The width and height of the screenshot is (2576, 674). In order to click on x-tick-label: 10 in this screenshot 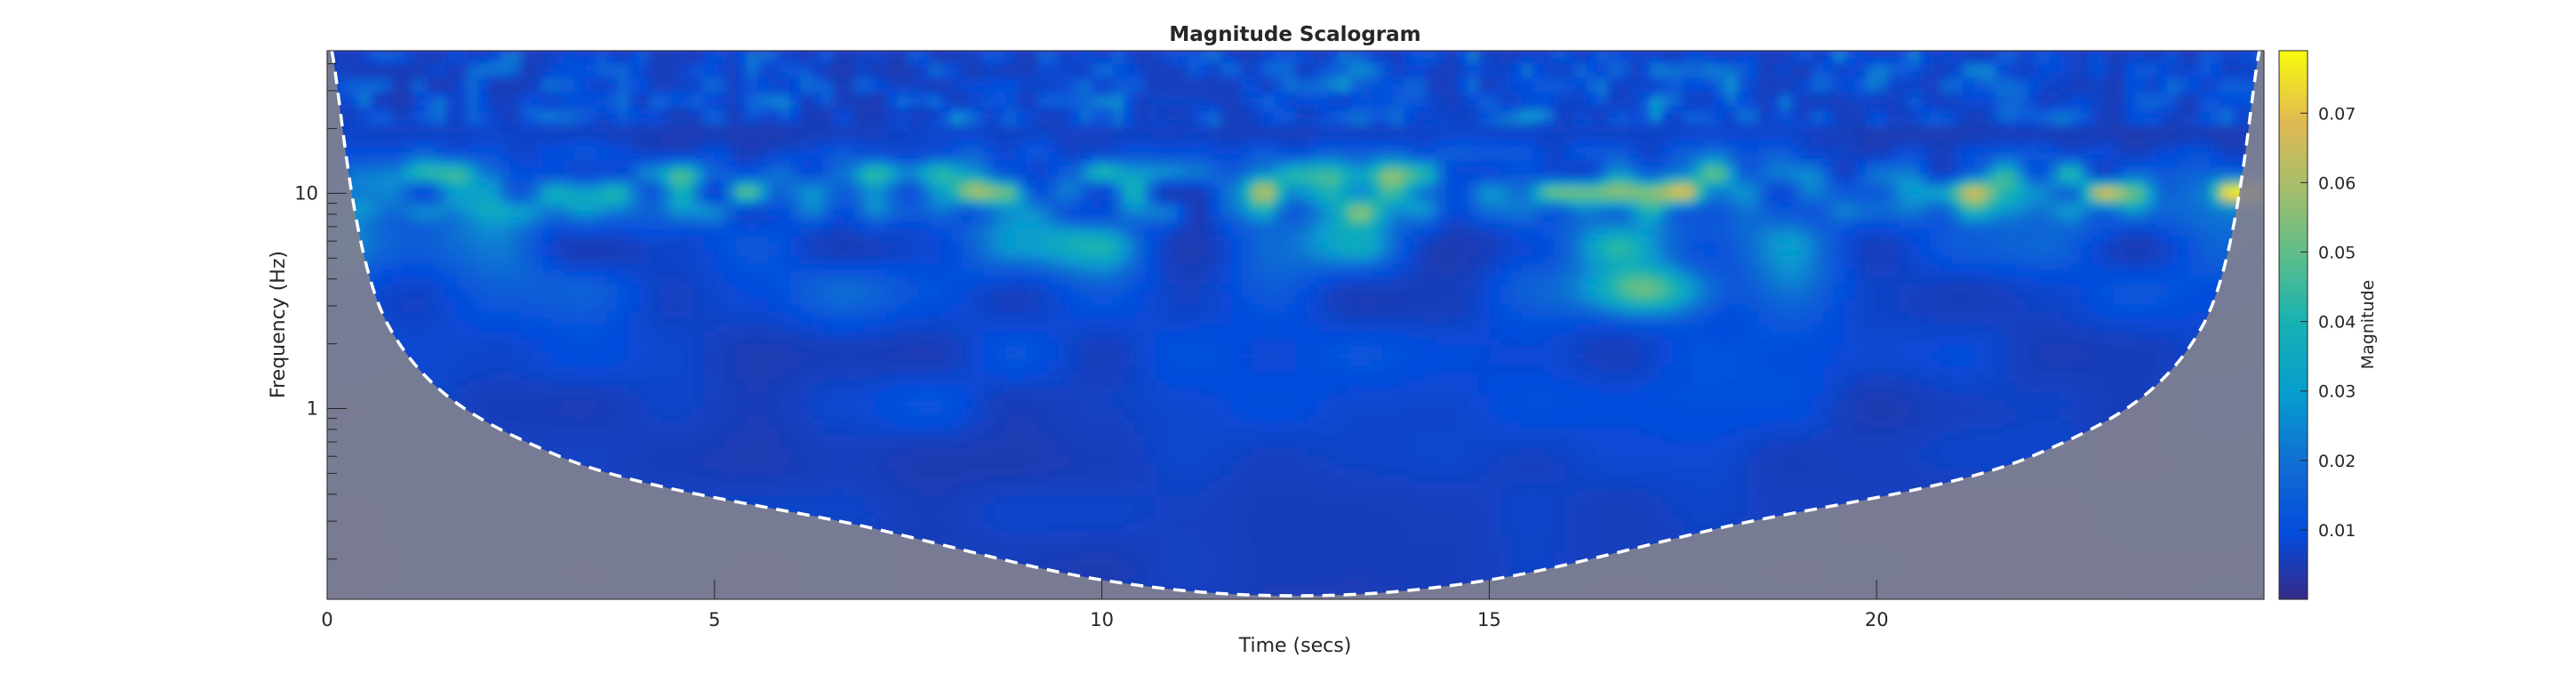, I will do `click(1102, 619)`.